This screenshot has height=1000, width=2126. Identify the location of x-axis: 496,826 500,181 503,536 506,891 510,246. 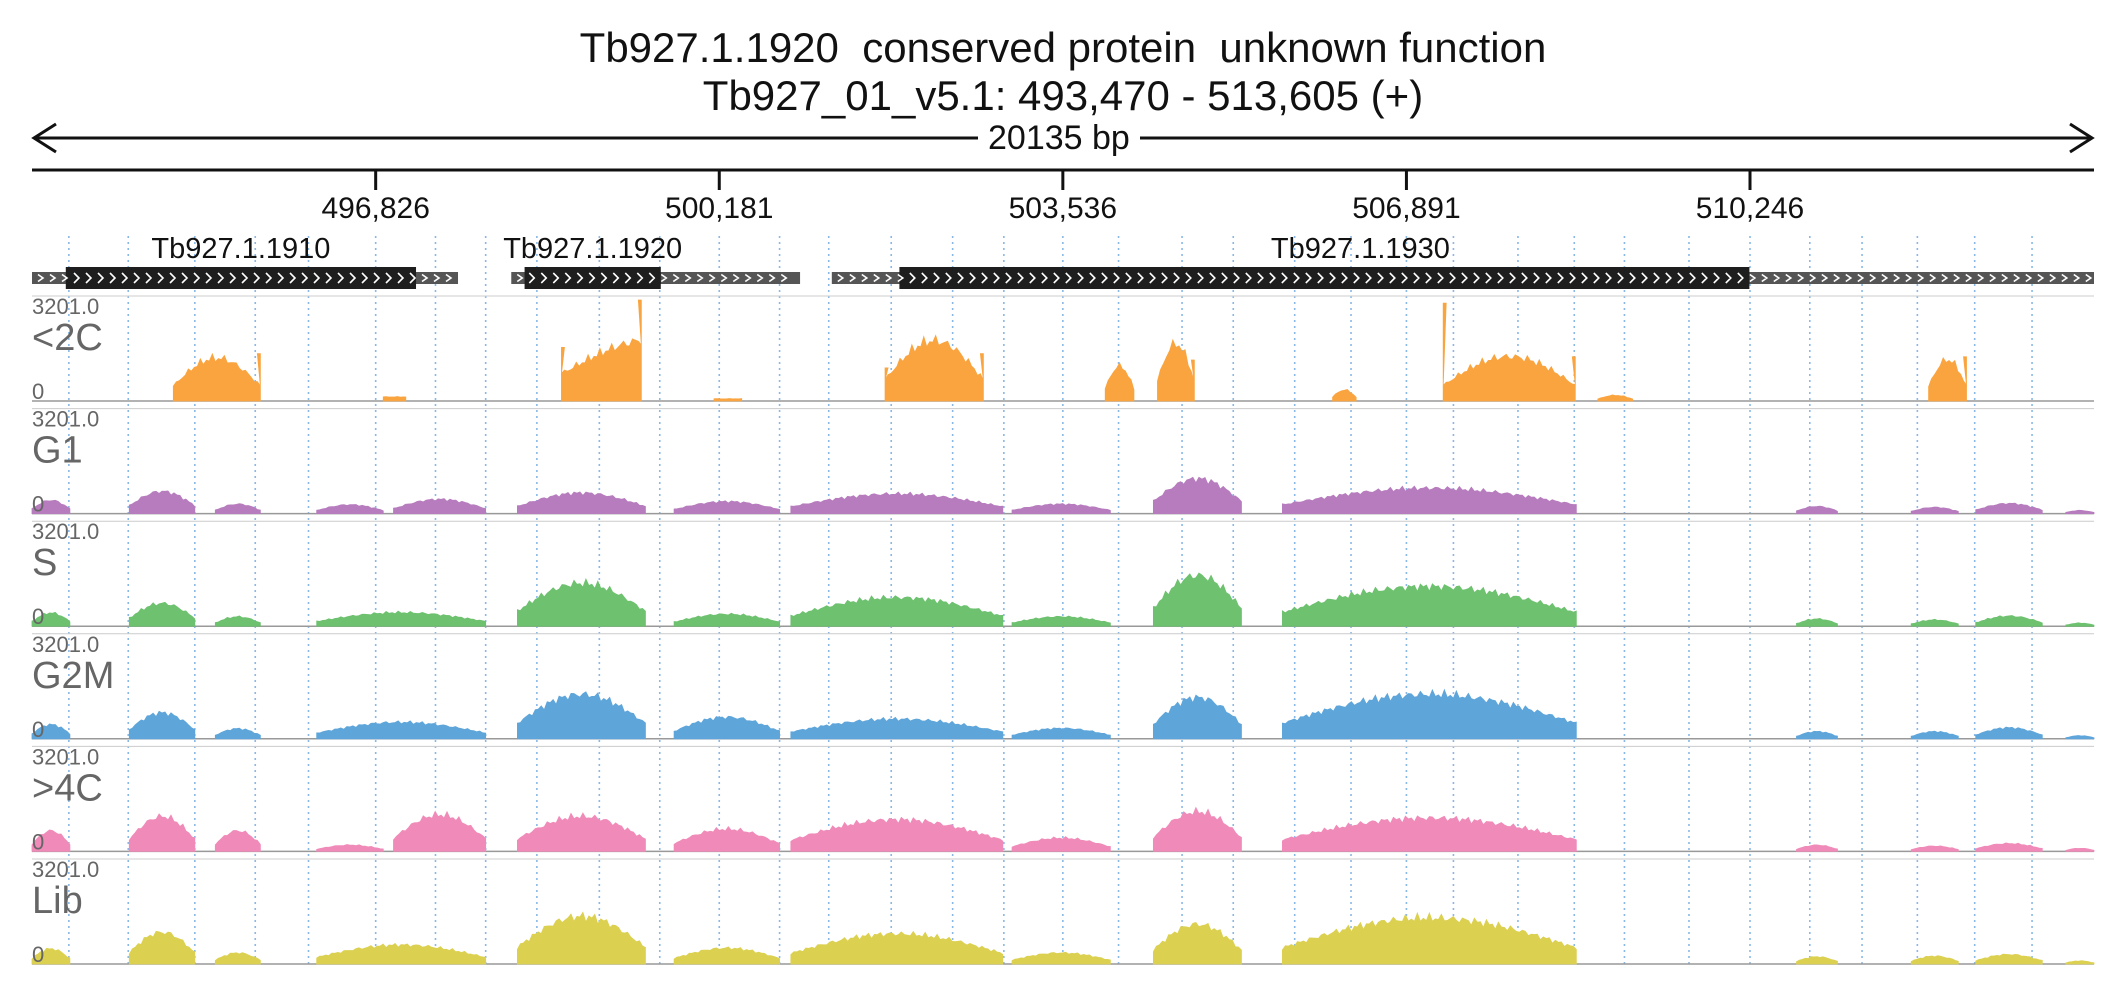
(1063, 196).